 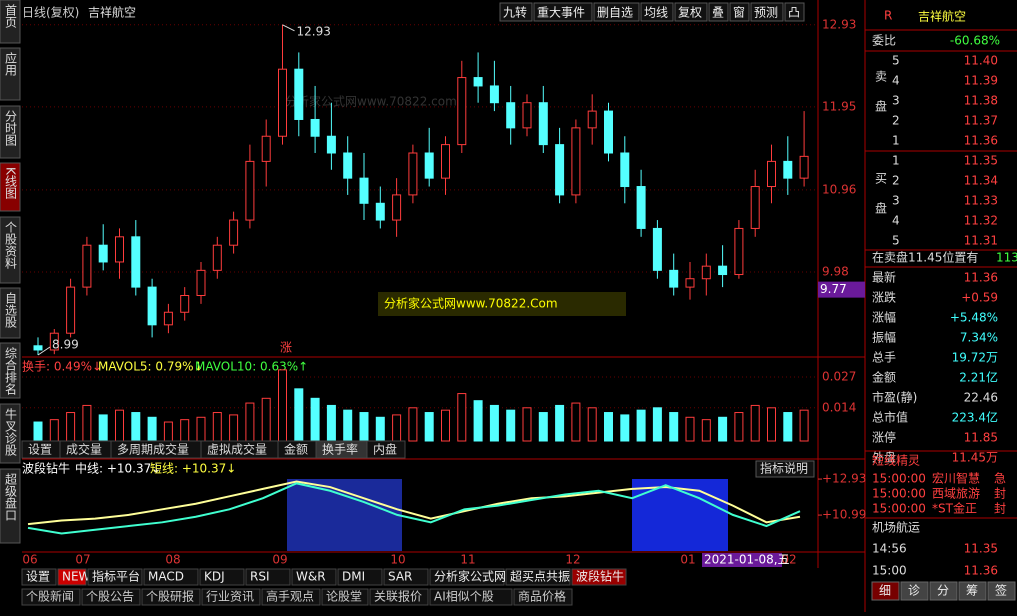 What do you see at coordinates (251, 367) in the screenshot?
I see `volume-legend: MAVOL10: 0.63%↑` at bounding box center [251, 367].